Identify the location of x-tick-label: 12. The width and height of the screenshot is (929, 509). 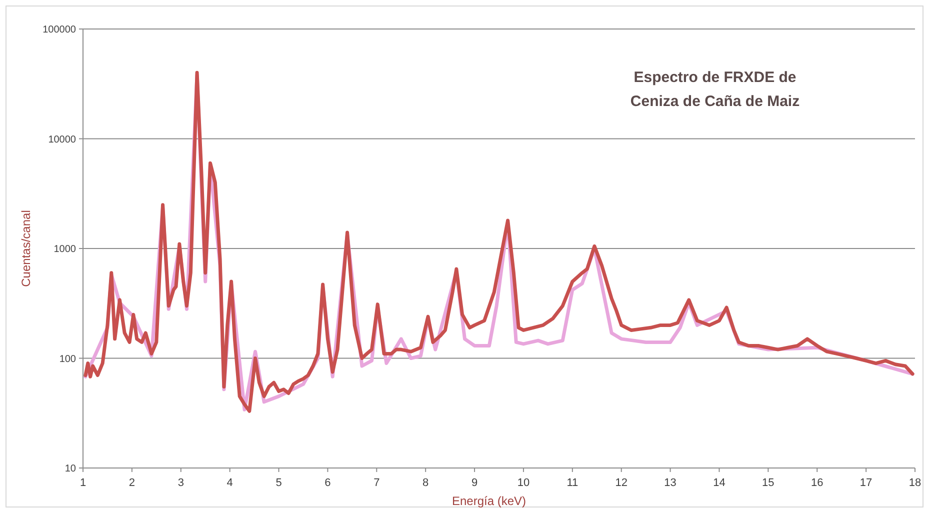
(621, 483).